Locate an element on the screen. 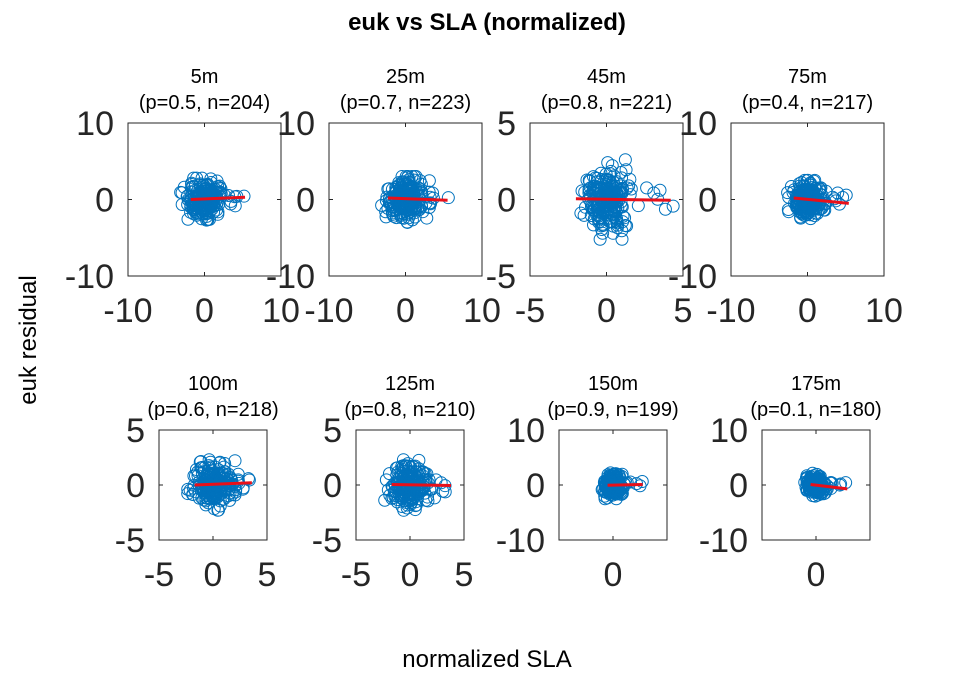 This screenshot has width=975, height=675. panel-175m: 175m (p=0.1, n=180) -10 0 10 0 is located at coordinates (790, 483).